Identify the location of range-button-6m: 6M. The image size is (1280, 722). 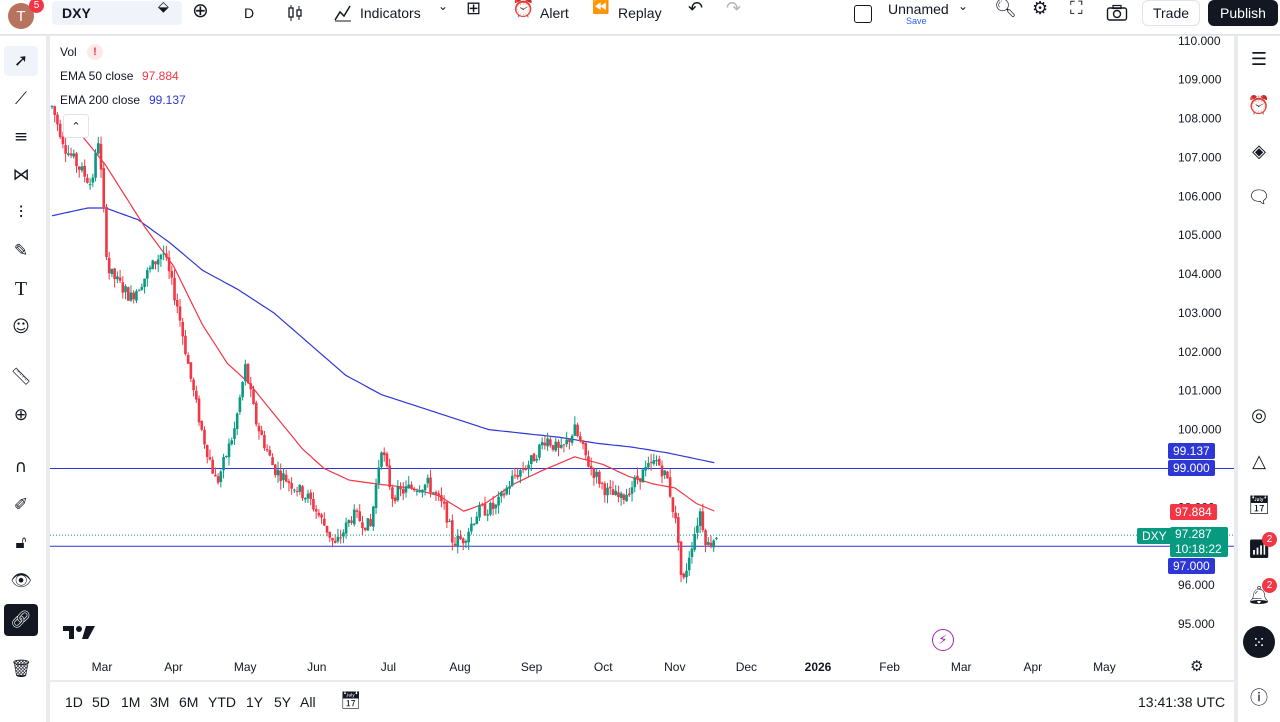
(189, 702).